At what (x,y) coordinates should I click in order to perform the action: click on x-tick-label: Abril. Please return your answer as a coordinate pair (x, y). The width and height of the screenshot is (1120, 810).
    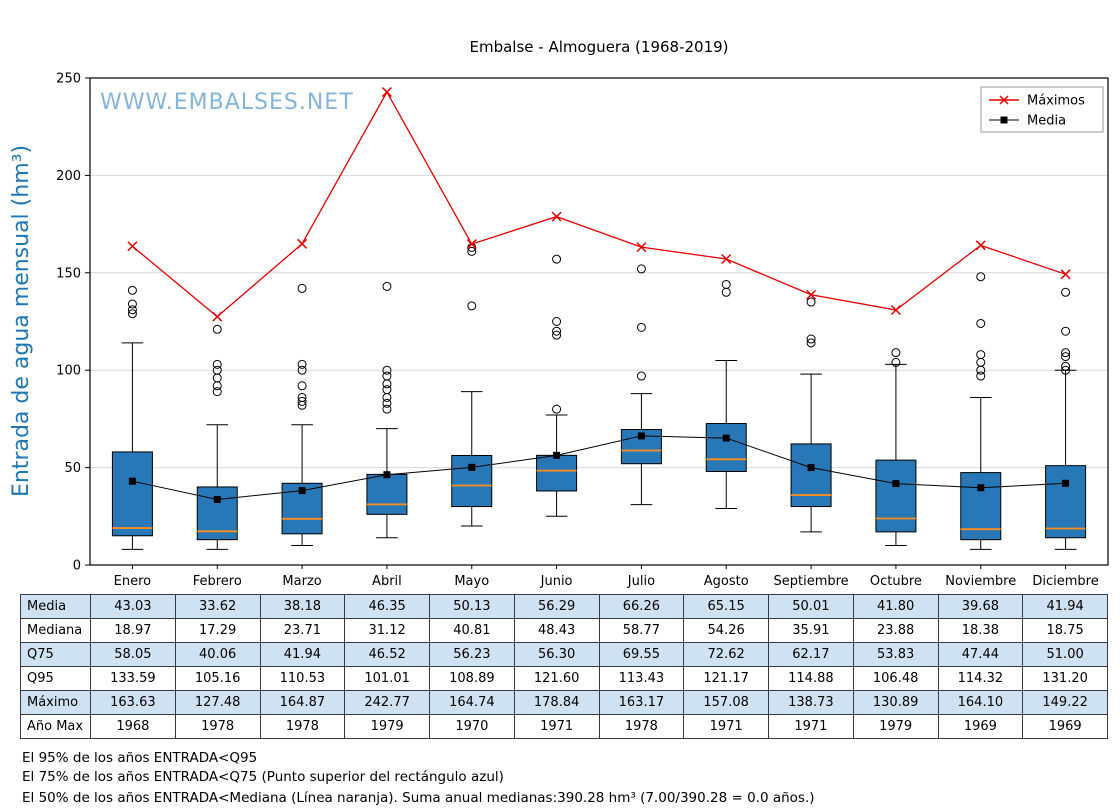
    Looking at the image, I should click on (387, 581).